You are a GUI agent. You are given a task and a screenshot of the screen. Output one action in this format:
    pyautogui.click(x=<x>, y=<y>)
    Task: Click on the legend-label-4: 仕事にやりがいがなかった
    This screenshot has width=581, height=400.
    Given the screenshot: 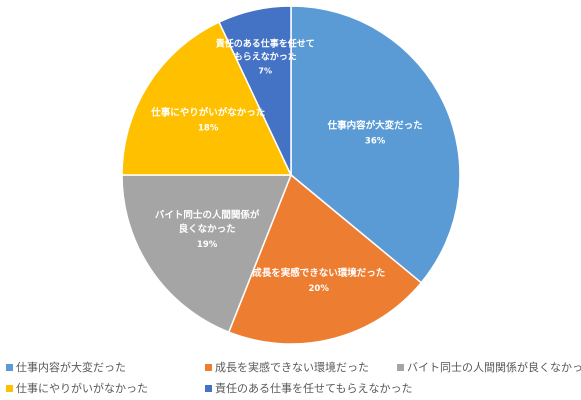 What is the action you would take?
    pyautogui.click(x=82, y=388)
    